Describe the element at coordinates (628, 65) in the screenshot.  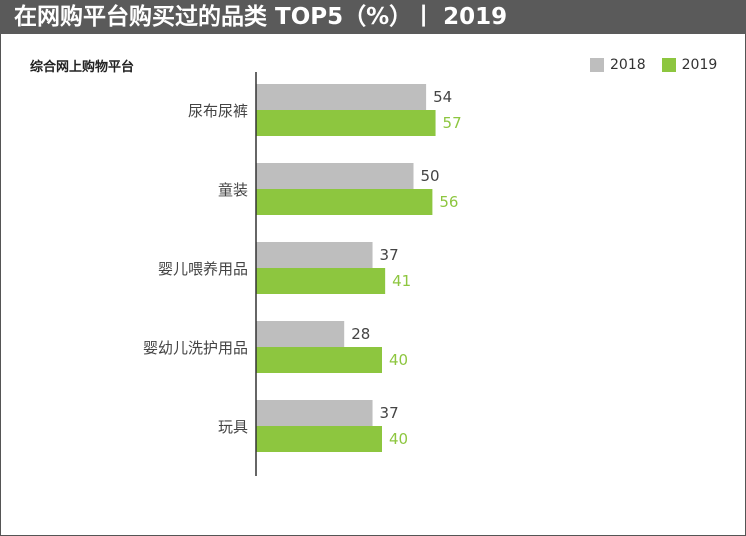
I see `legend-label-2018: 2018` at that location.